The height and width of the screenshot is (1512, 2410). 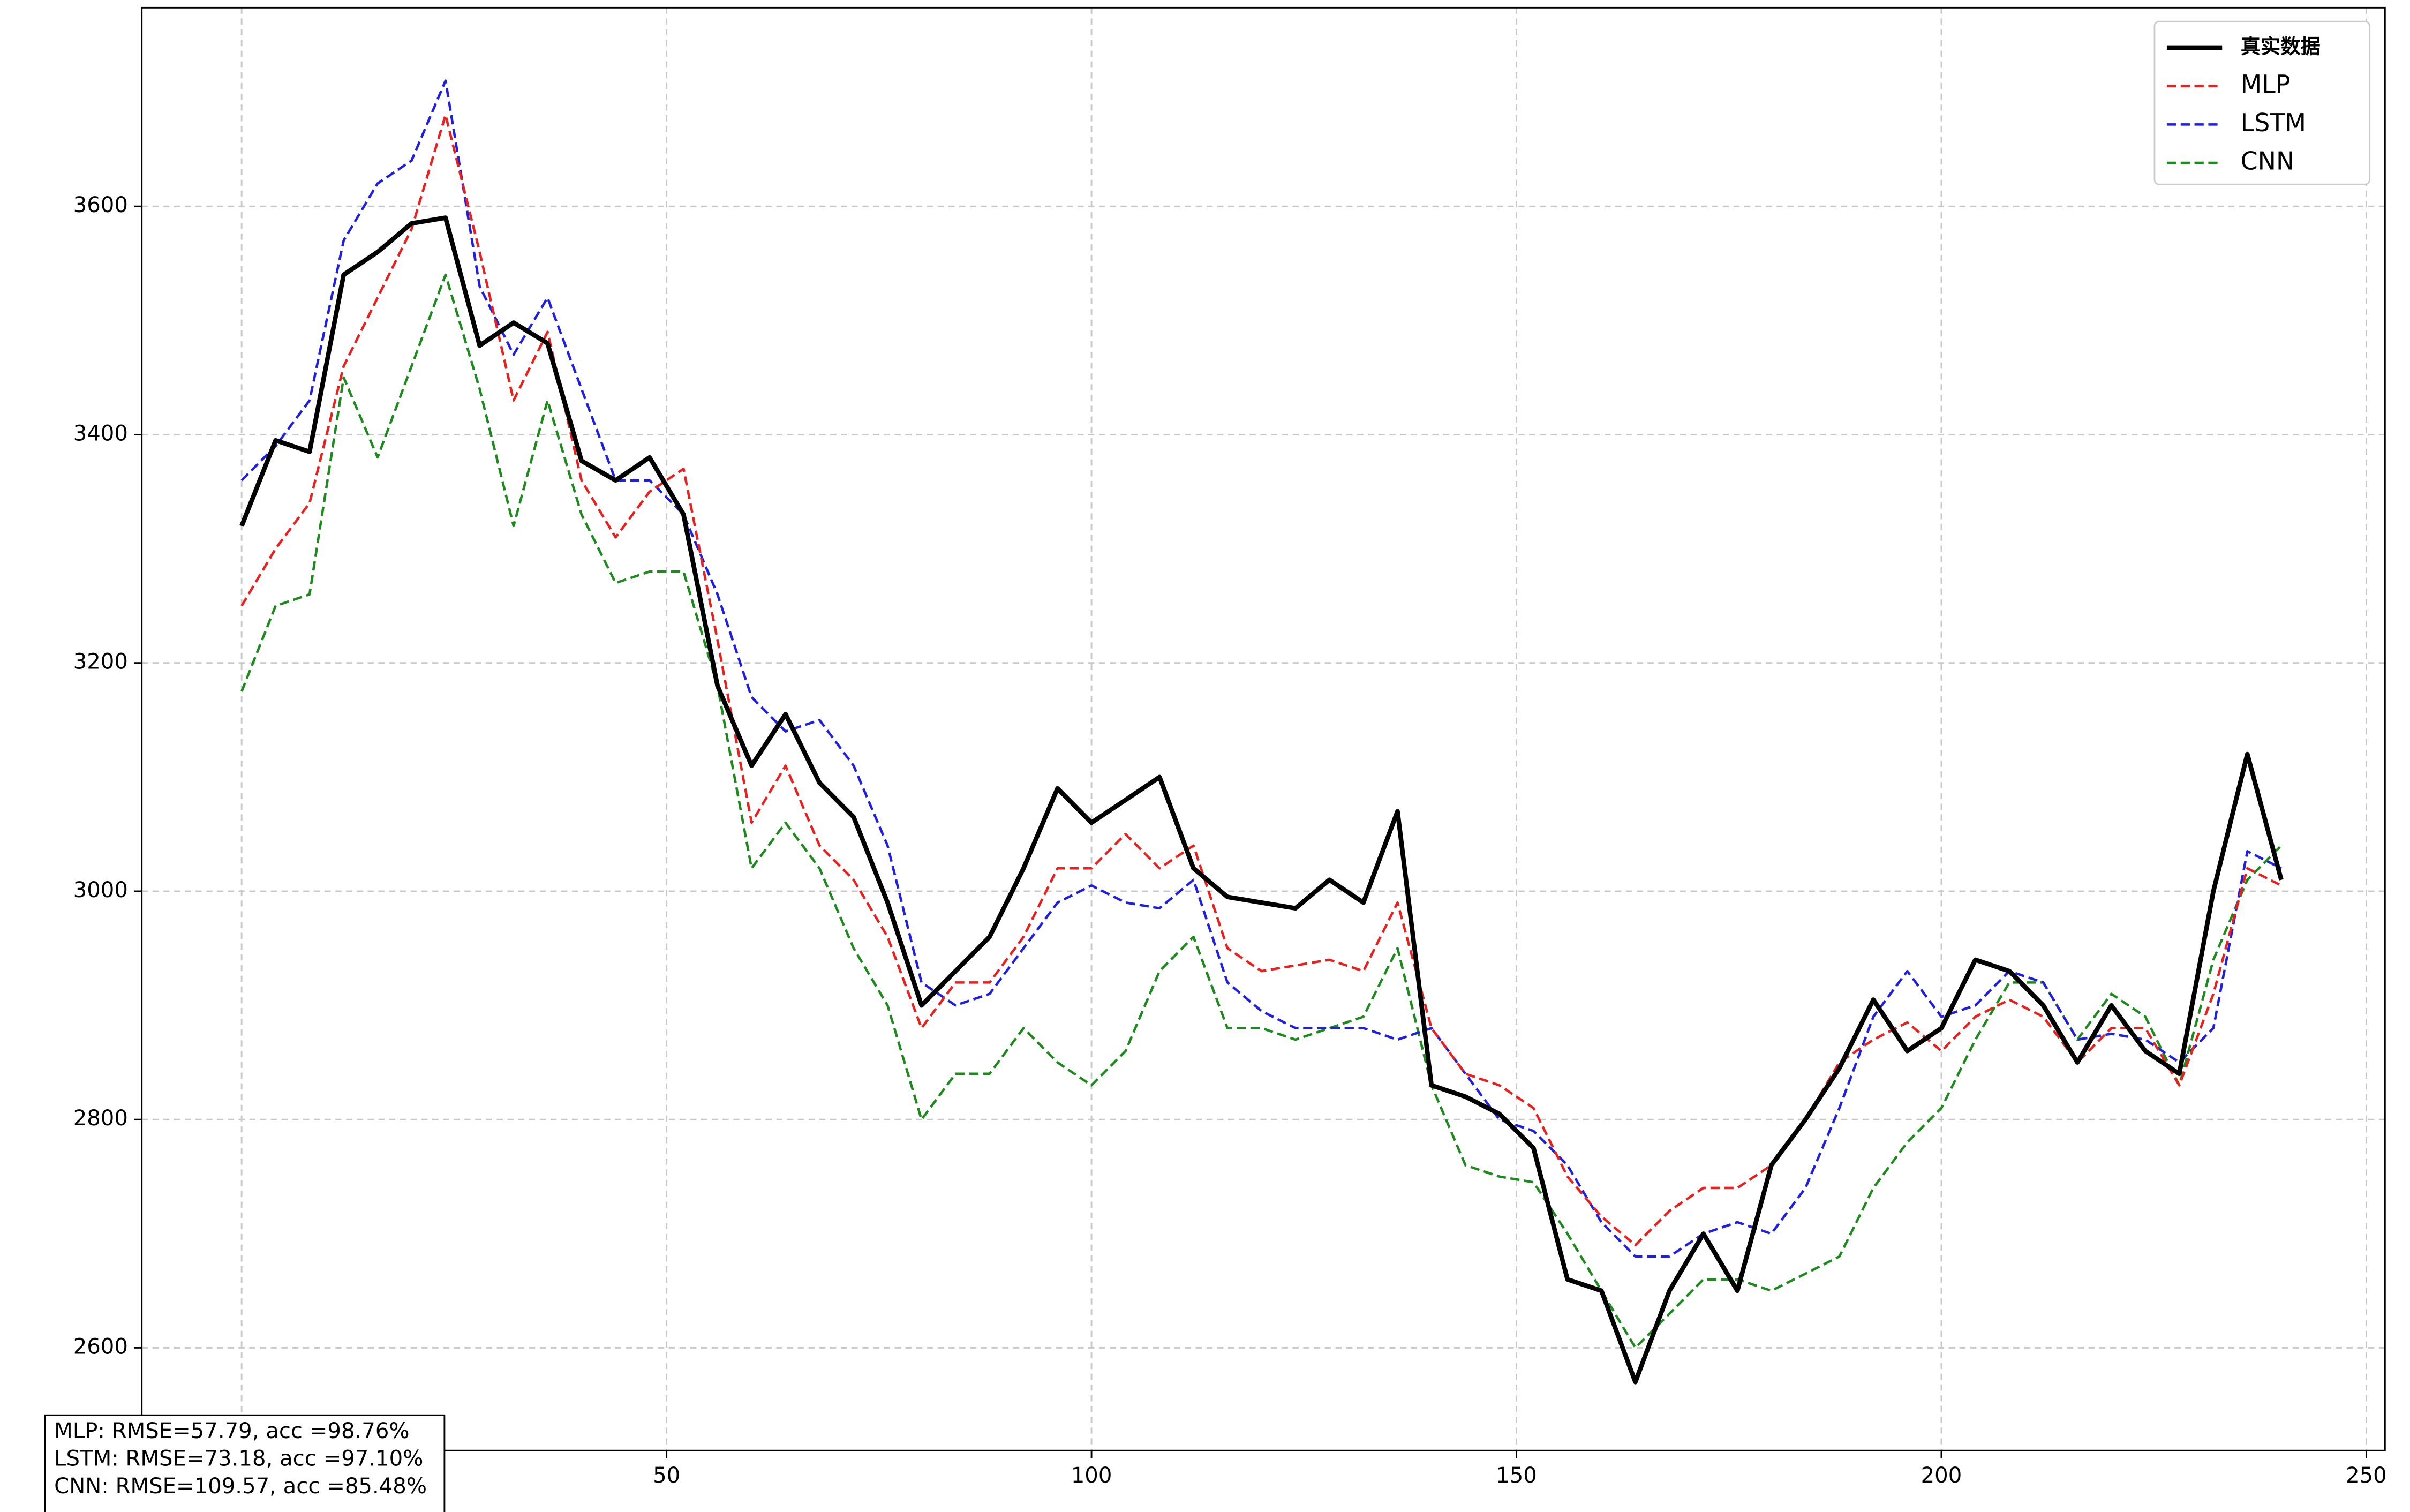 I want to click on y-tick-label: 3600, so click(x=100, y=205).